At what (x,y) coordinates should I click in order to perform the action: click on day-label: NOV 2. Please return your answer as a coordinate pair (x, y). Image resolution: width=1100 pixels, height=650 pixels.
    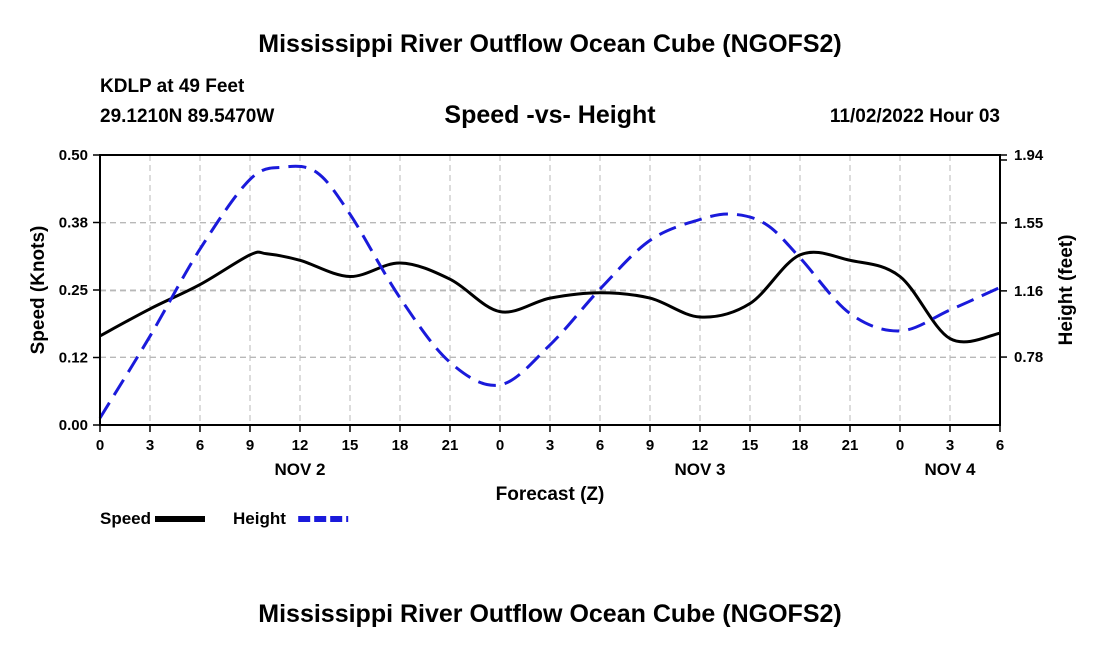
    Looking at the image, I should click on (299, 469).